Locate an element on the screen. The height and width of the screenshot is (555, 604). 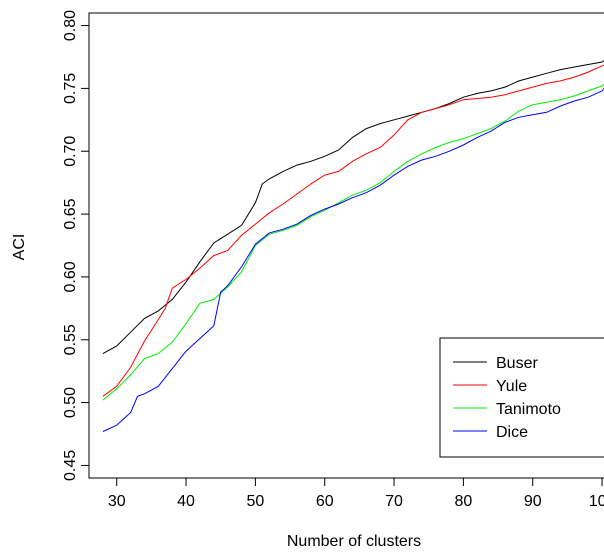
x-tick-label: 70 is located at coordinates (394, 501).